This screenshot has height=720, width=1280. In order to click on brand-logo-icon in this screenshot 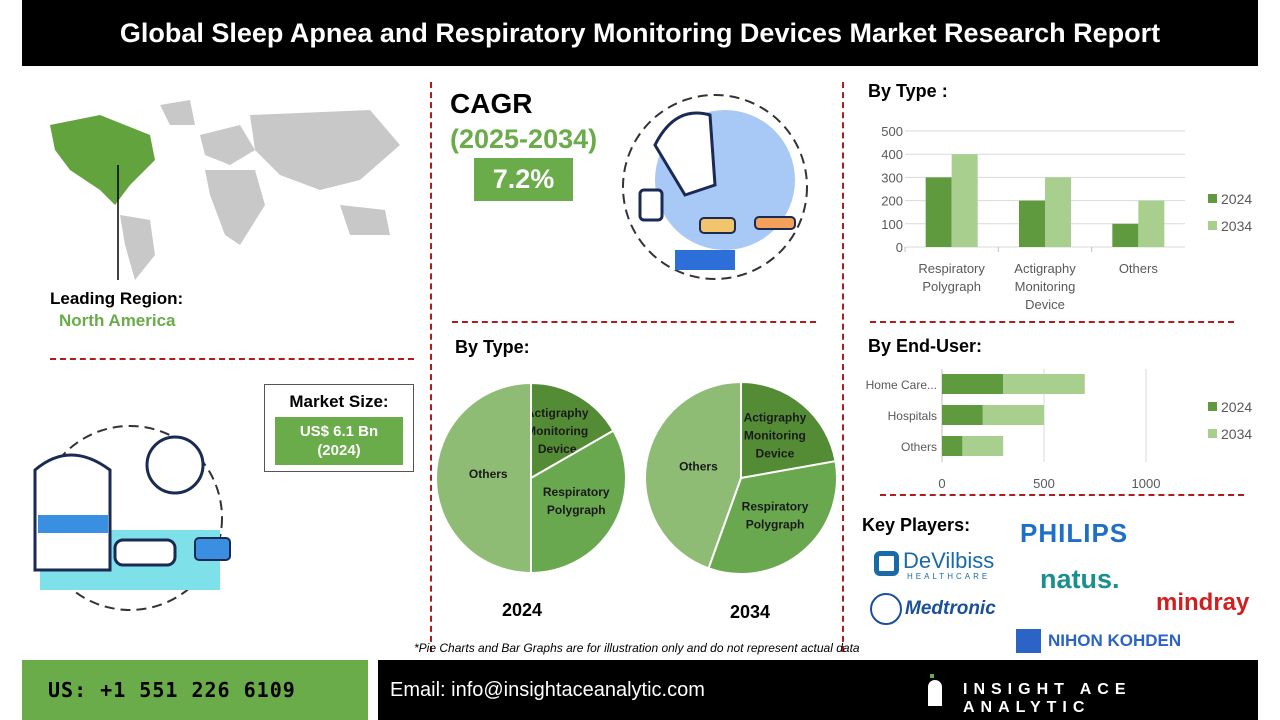, I will do `click(935, 690)`.